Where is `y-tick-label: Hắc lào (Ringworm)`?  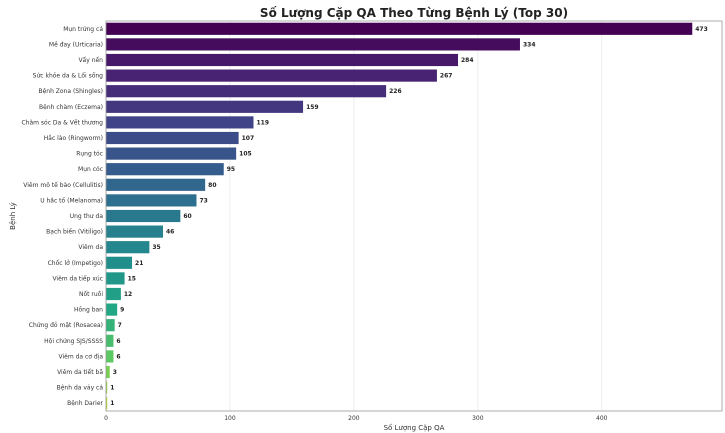 y-tick-label: Hắc lào (Ringworm) is located at coordinates (73, 138).